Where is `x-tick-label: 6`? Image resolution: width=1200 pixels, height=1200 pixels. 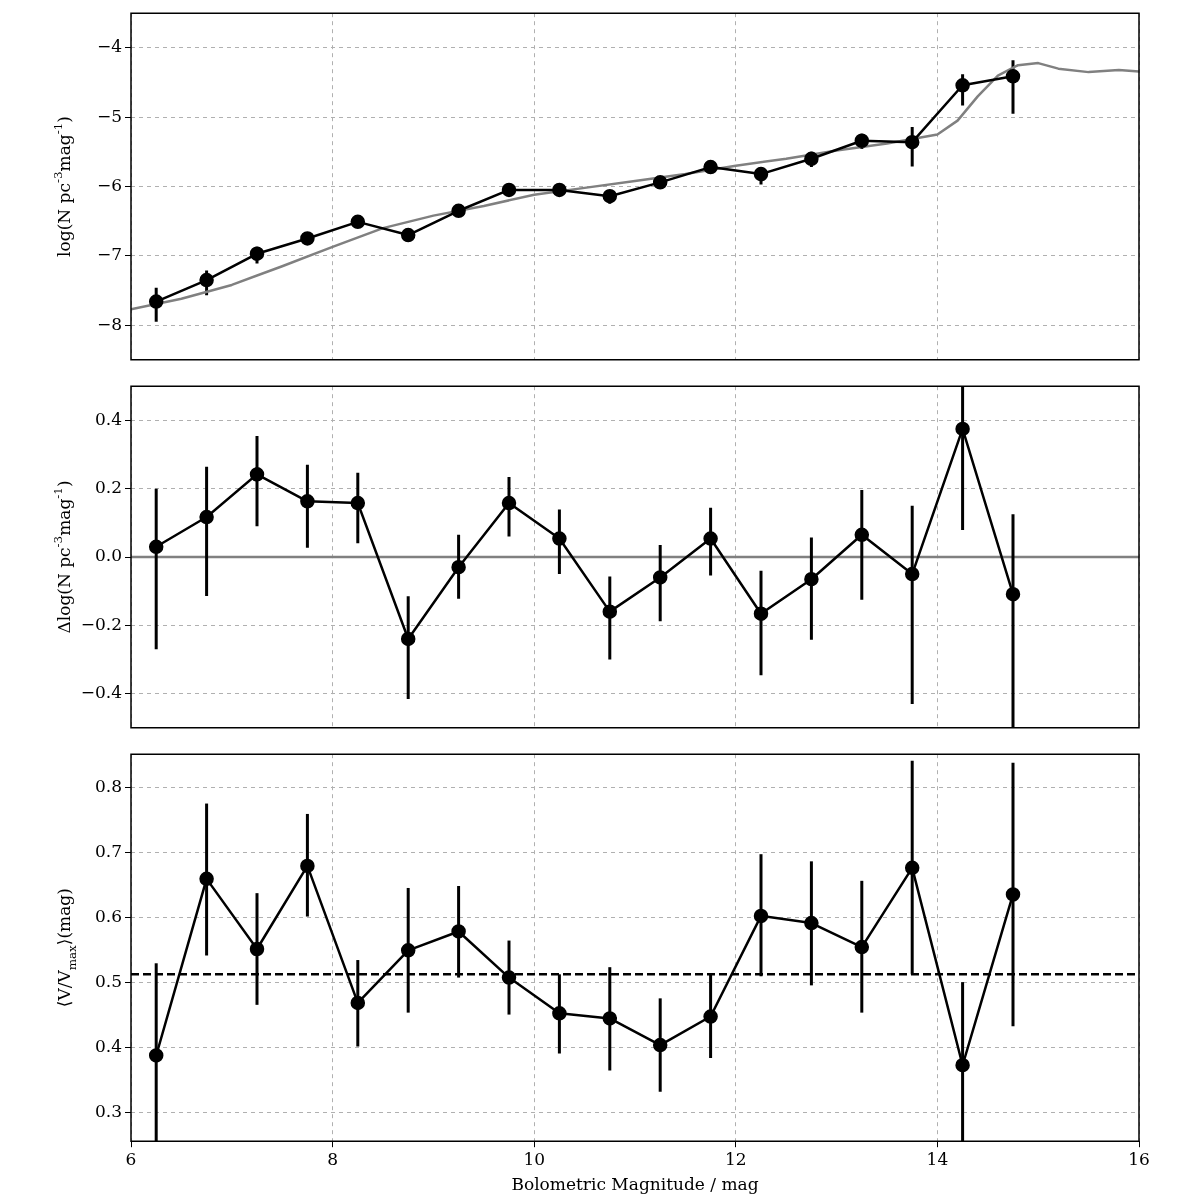 x-tick-label: 6 is located at coordinates (131, 1158).